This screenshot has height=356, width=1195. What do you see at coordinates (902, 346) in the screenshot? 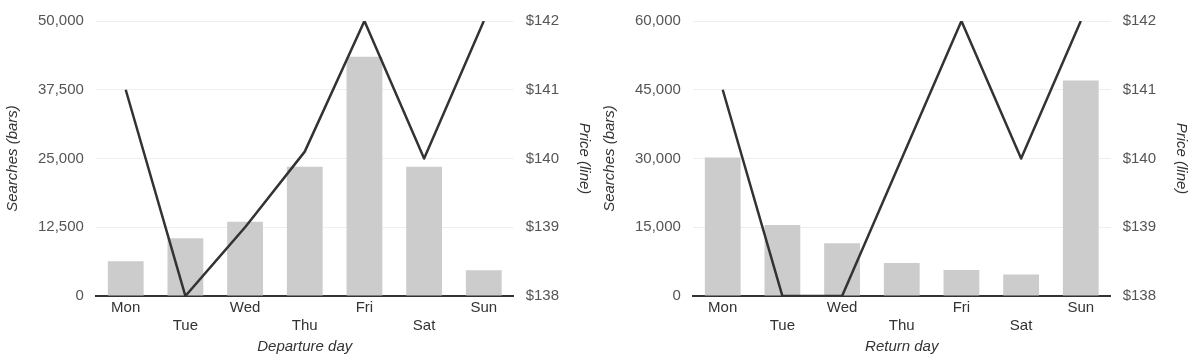
I see `x-axis-title: Return day` at bounding box center [902, 346].